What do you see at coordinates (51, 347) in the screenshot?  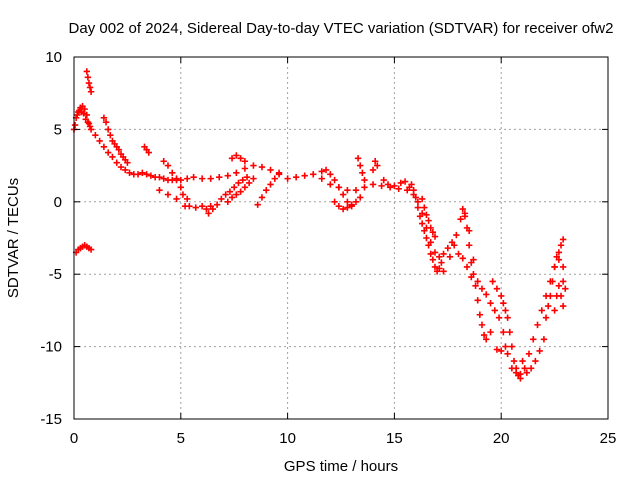 I see `y-tick-label: -10` at bounding box center [51, 347].